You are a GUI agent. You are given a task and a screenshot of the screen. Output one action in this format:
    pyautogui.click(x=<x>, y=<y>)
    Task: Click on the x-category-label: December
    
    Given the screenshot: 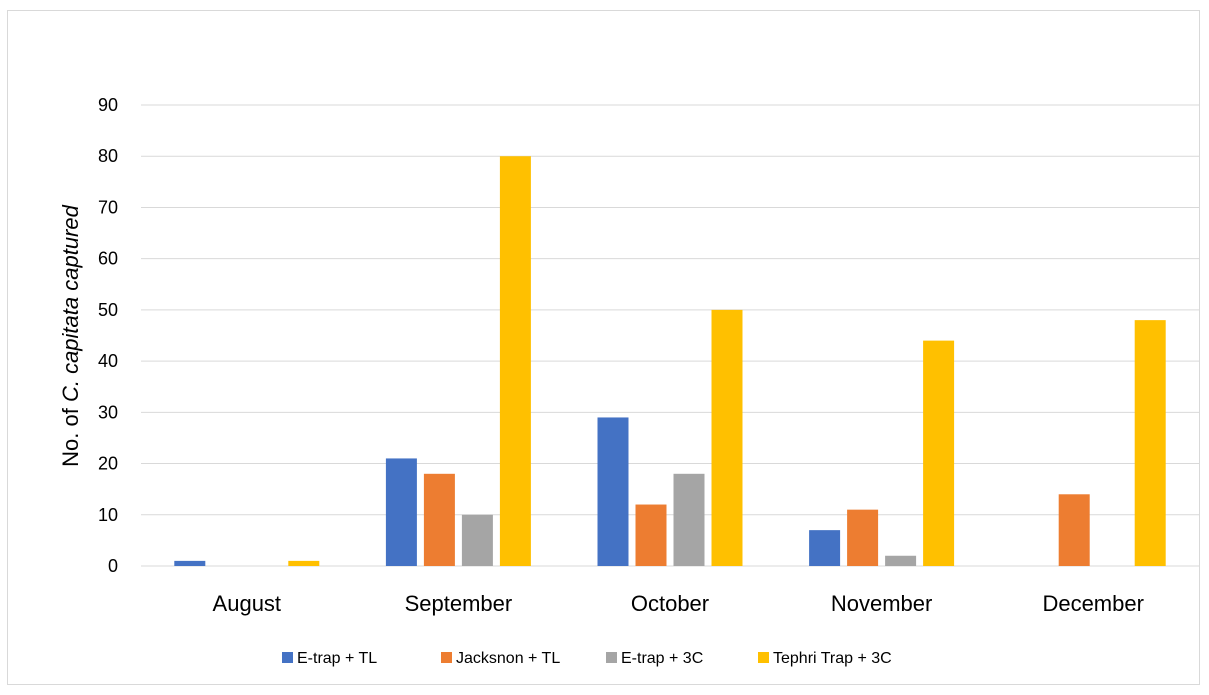 What is the action you would take?
    pyautogui.click(x=1092, y=603)
    